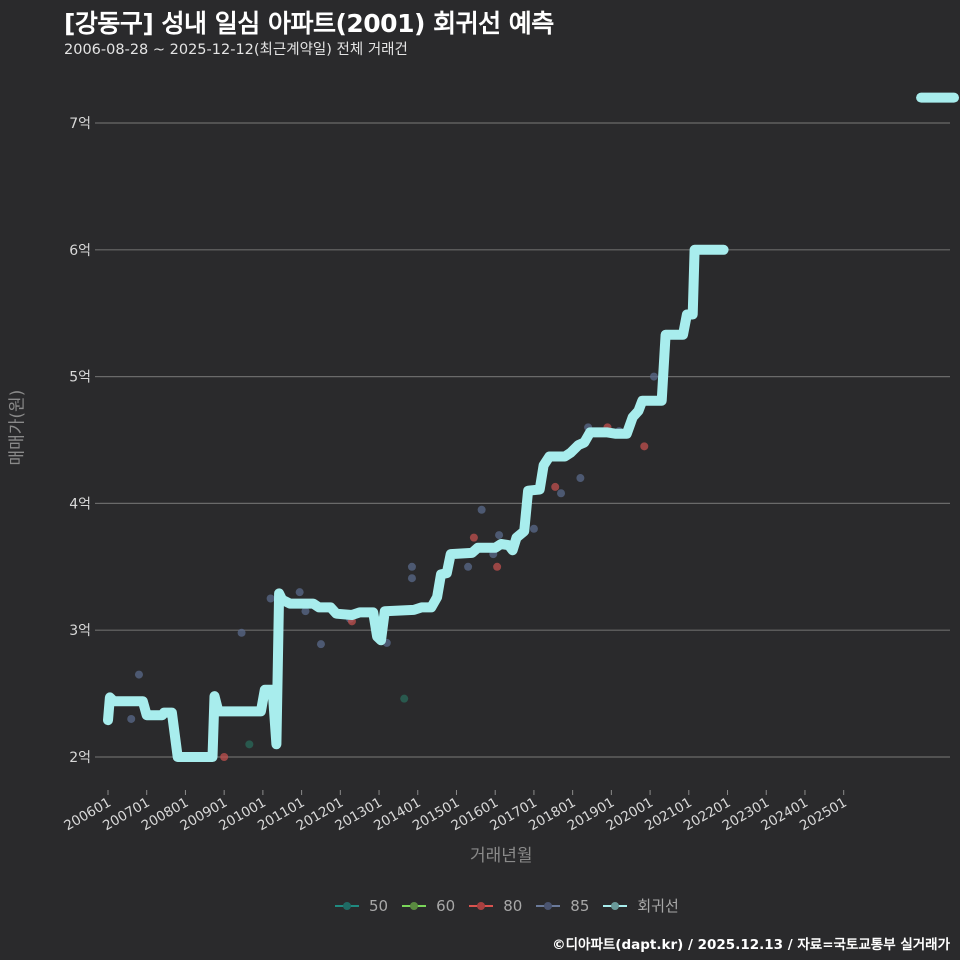 The image size is (960, 960). What do you see at coordinates (80, 124) in the screenshot?
I see `y-tick-label: 7억` at bounding box center [80, 124].